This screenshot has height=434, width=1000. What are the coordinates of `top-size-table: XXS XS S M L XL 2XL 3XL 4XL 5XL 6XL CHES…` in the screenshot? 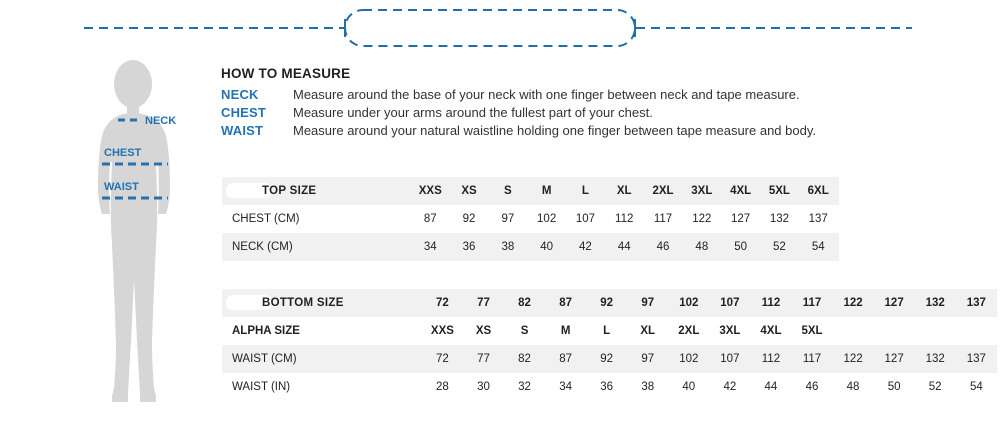 It's located at (530, 219).